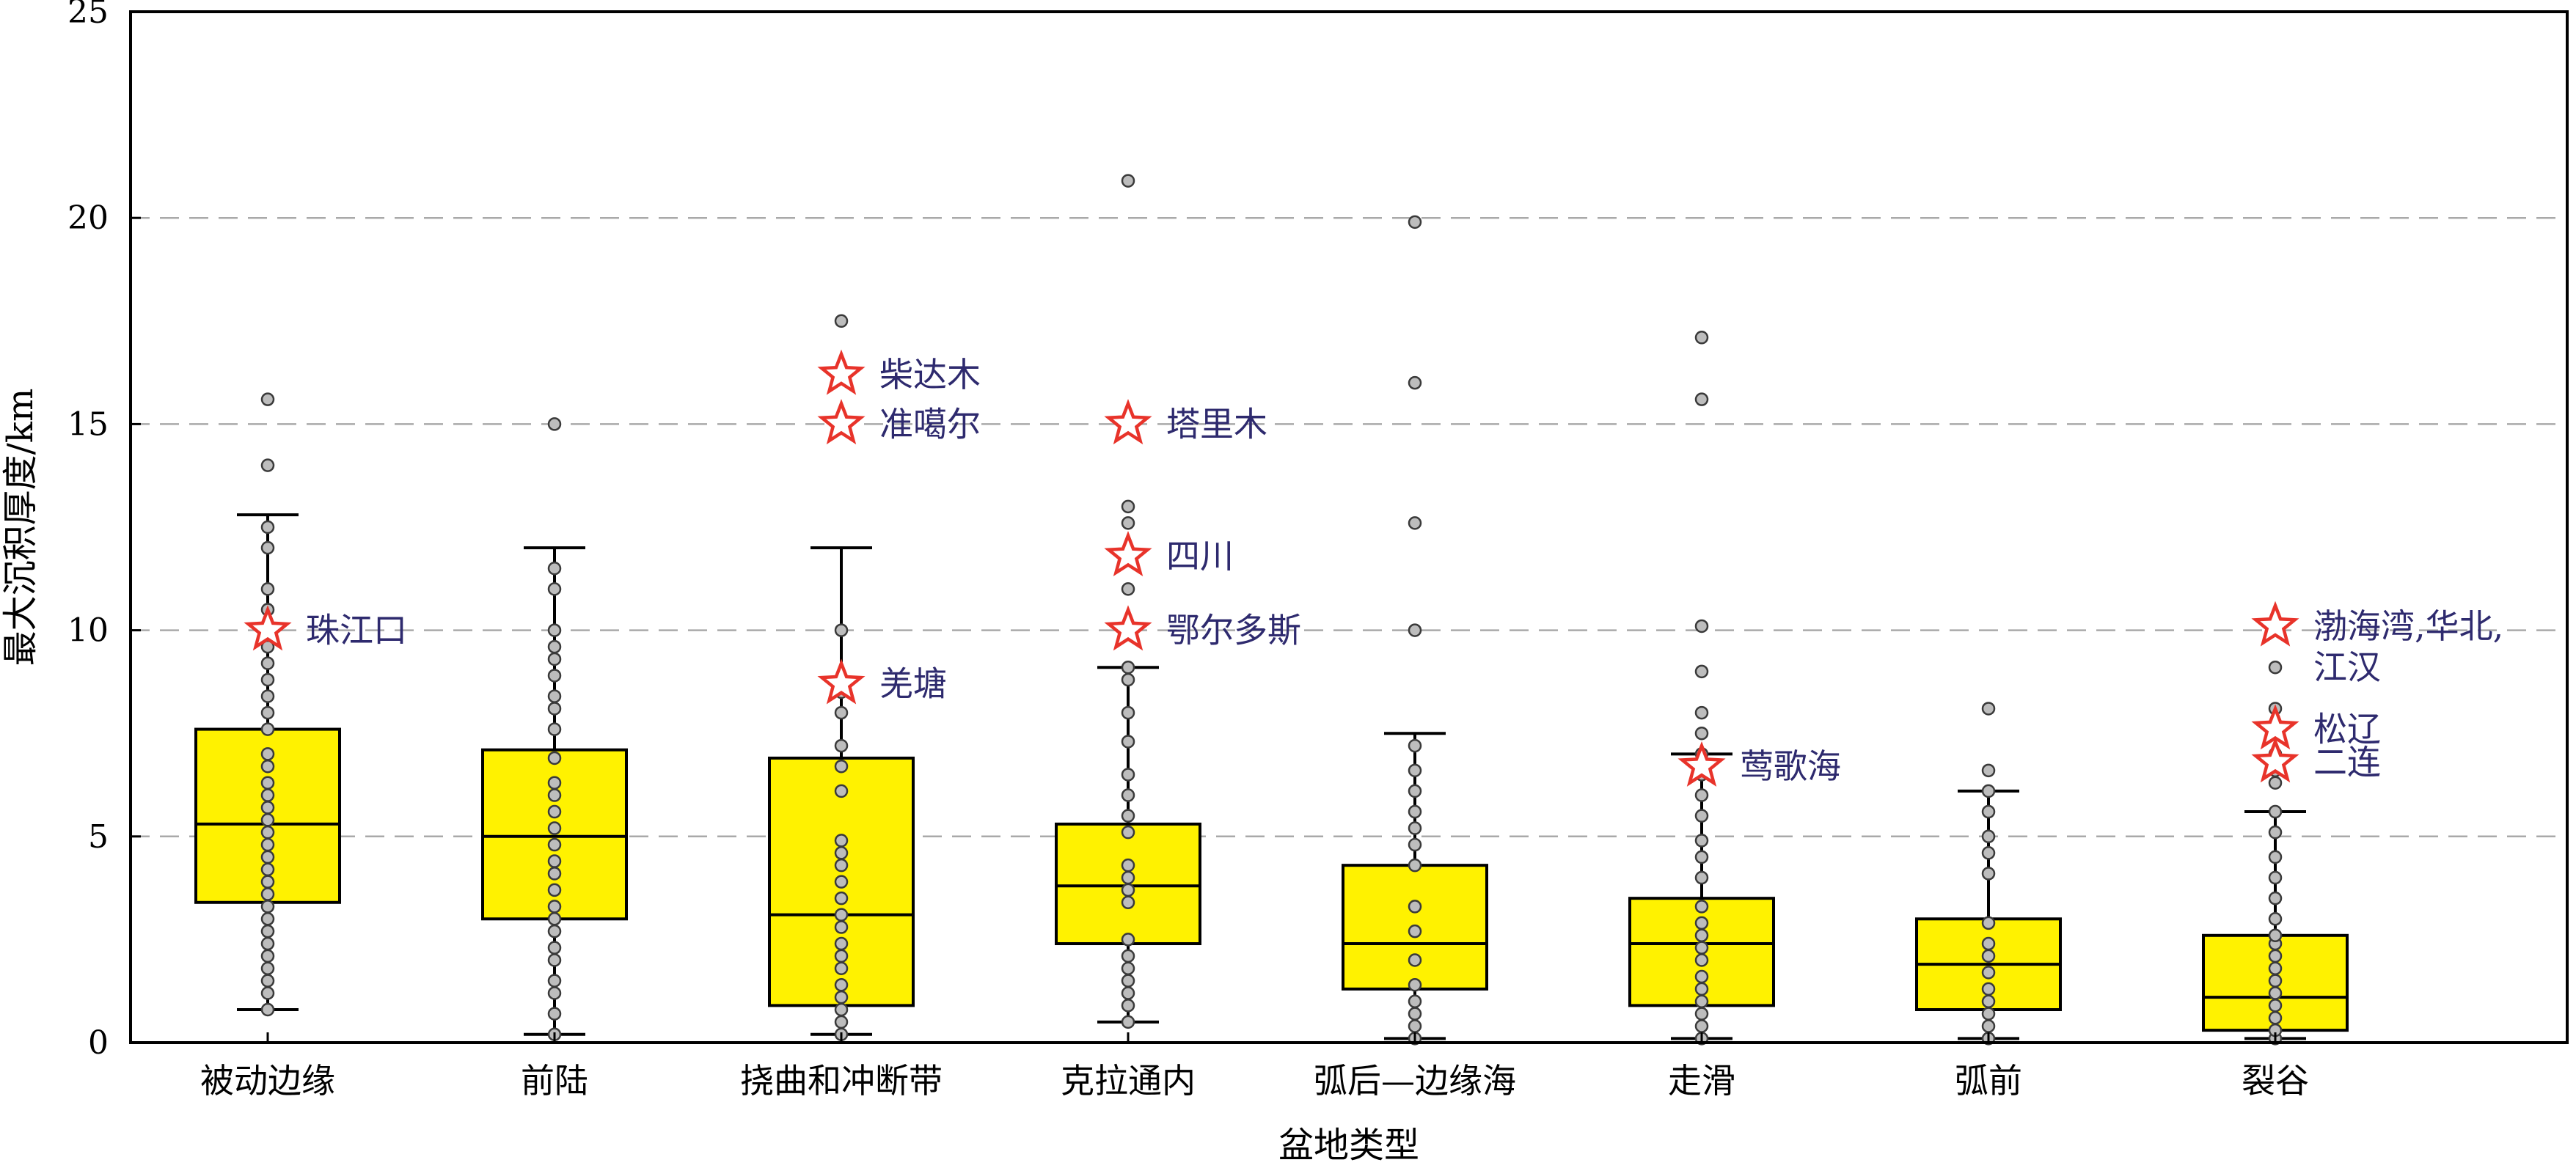 This screenshot has width=2576, height=1168. What do you see at coordinates (88, 424) in the screenshot?
I see `y-tick-label: 15` at bounding box center [88, 424].